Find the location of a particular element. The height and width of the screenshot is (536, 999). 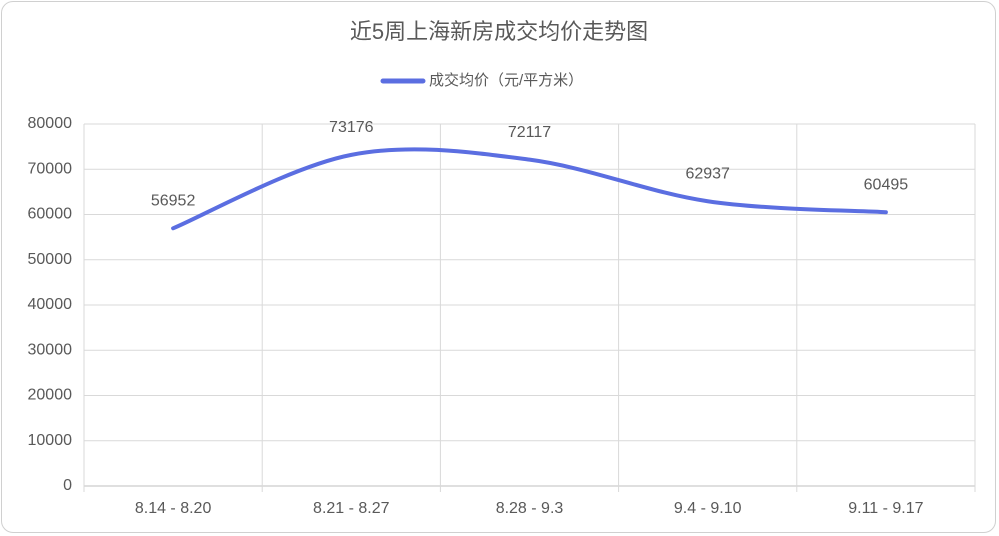

legend-label: 成交均价（元/平方米） is located at coordinates (506, 80).